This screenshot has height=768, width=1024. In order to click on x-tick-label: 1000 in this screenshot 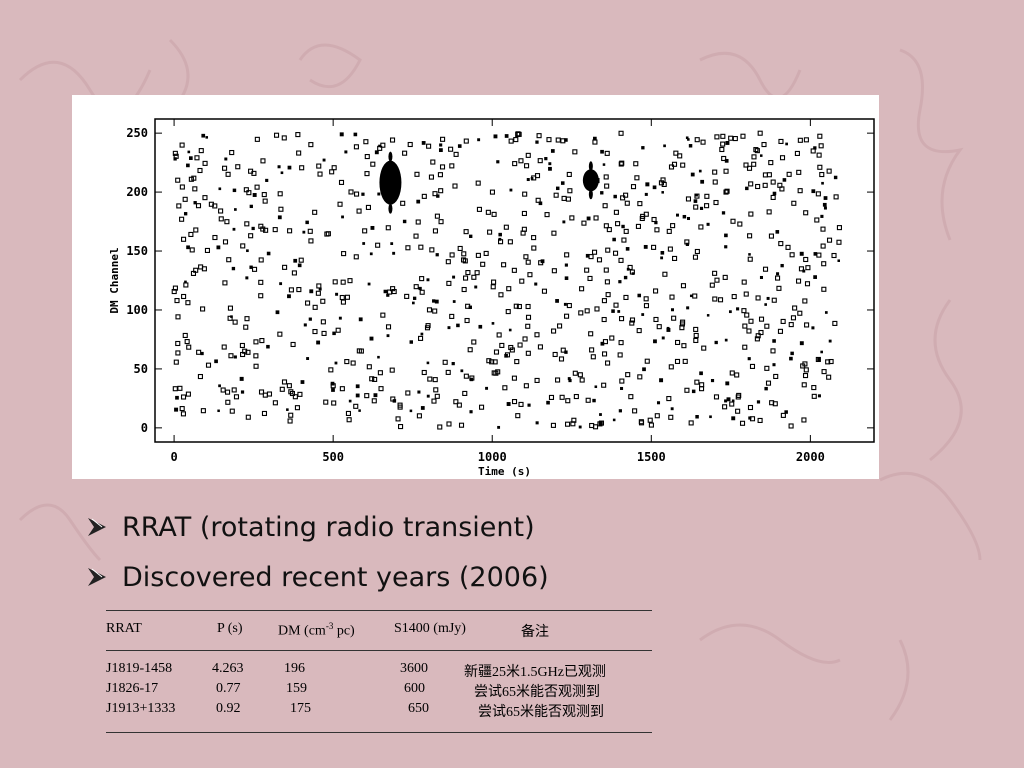, I will do `click(492, 457)`.